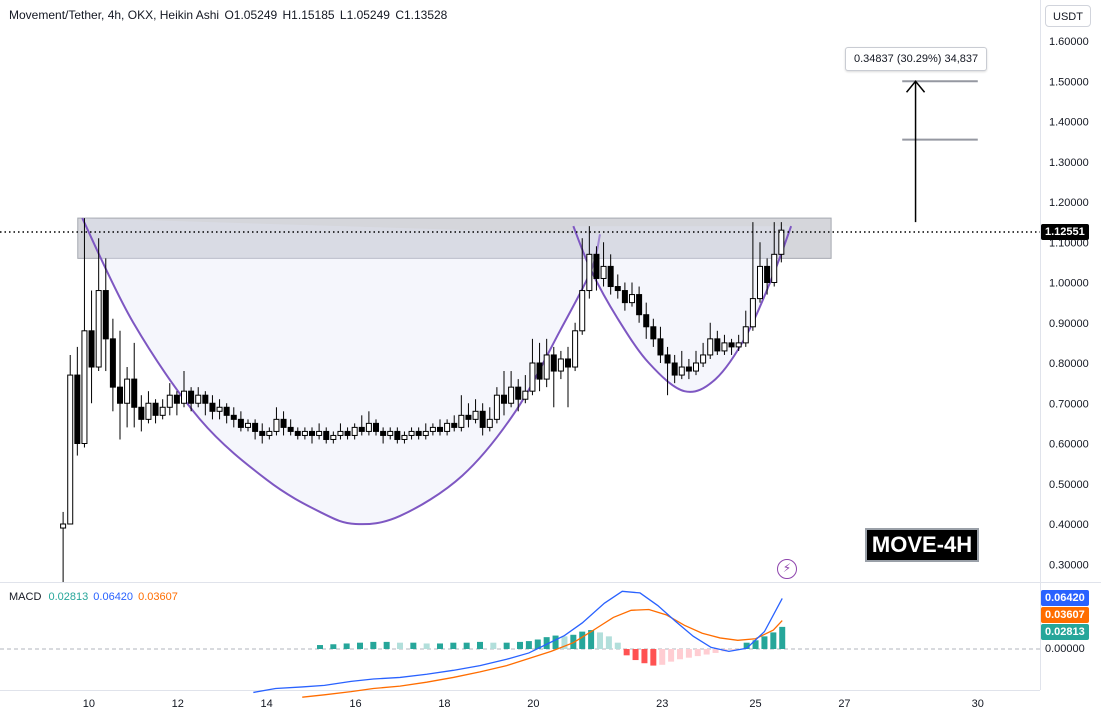  Describe the element at coordinates (1069, 324) in the screenshot. I see `price-tick-label: 0.90000` at that location.